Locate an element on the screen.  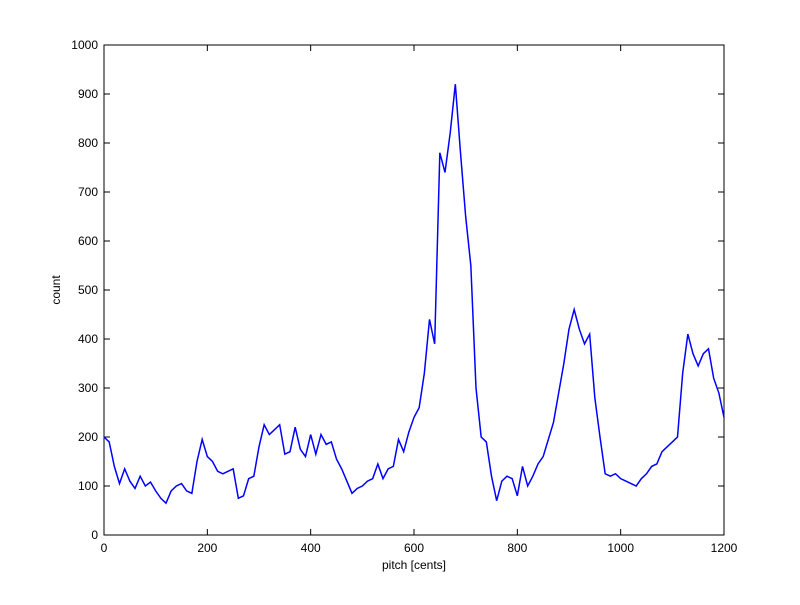
y-tick-label: 1000 is located at coordinates (84, 45).